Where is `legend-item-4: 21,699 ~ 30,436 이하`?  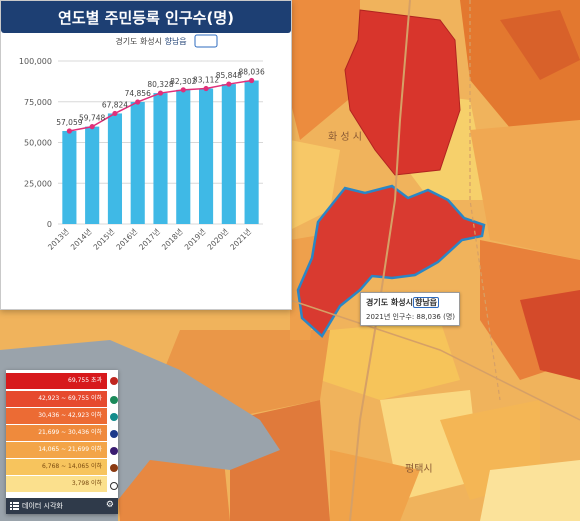
legend-item-4: 21,699 ~ 30,436 이하 is located at coordinates (56, 433).